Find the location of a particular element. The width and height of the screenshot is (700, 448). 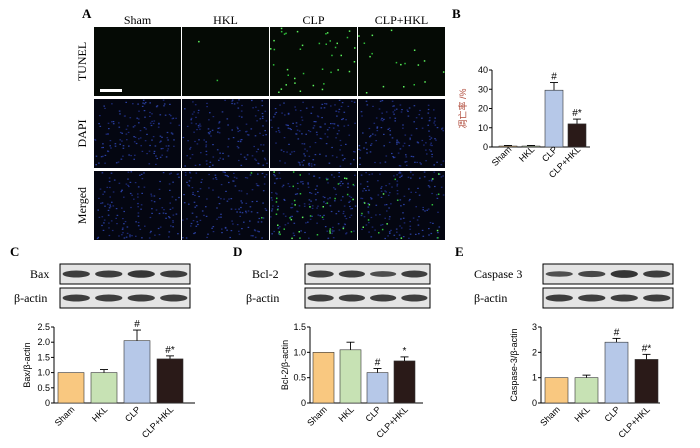

y-tick-label: 2 is located at coordinates (534, 352).